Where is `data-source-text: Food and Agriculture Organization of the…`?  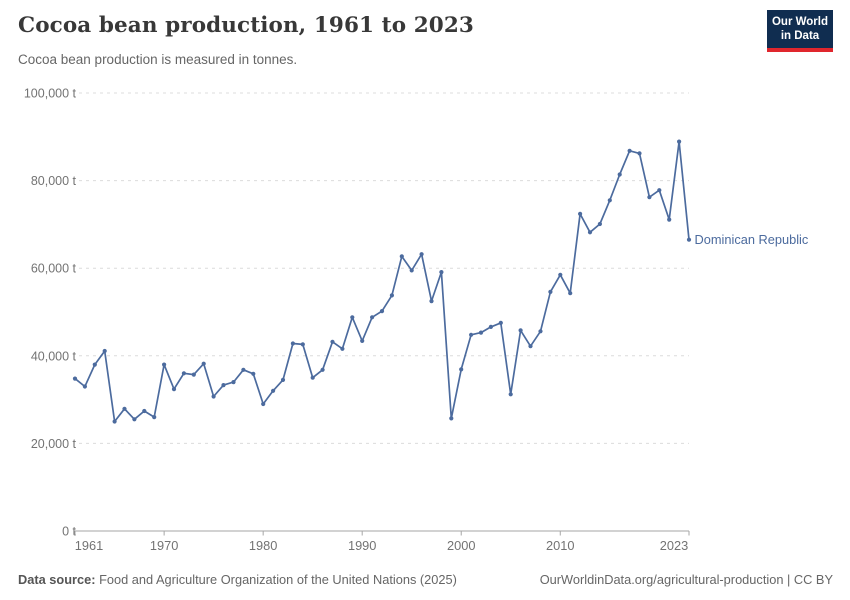 data-source-text: Food and Agriculture Organization of the… is located at coordinates (276, 579).